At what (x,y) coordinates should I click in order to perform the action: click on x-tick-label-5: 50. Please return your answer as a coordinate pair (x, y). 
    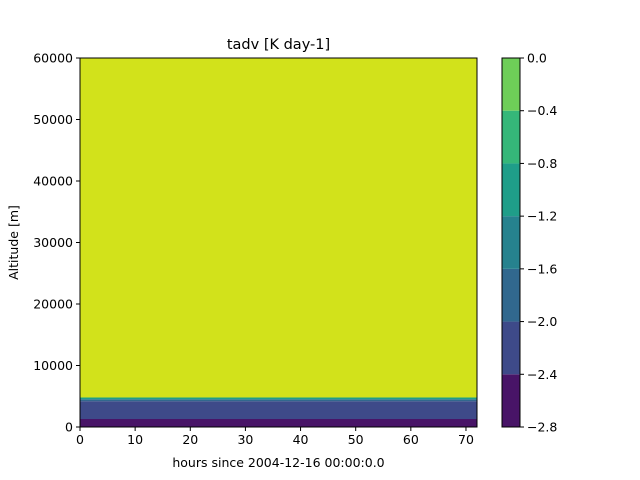
    Looking at the image, I should click on (356, 439).